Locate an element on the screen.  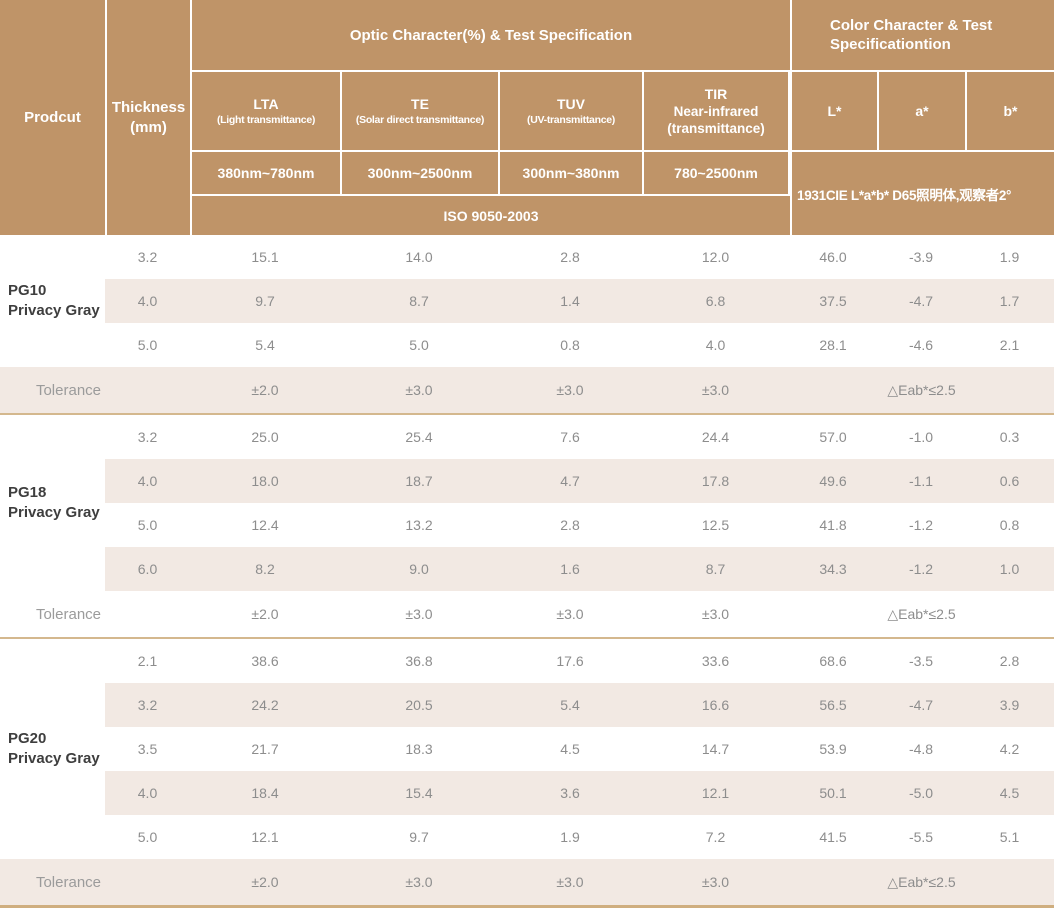
astar-cell: -3.9 is located at coordinates (921, 257).